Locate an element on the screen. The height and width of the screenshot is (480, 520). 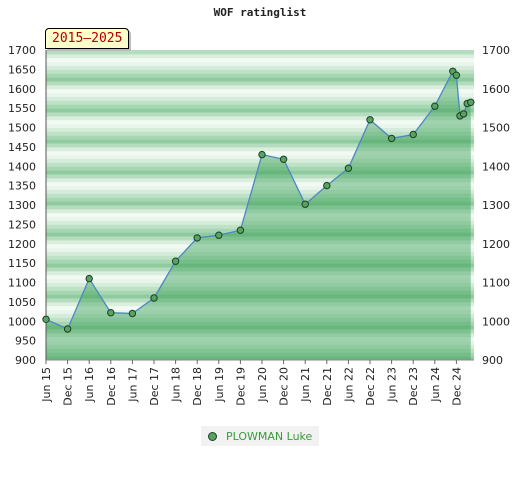
legend: PLOWMAN Luke is located at coordinates (260, 436).